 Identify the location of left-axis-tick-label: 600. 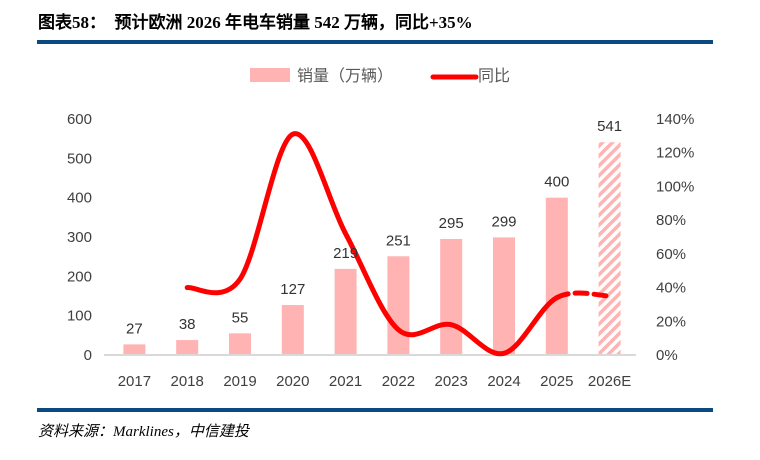
(79, 119).